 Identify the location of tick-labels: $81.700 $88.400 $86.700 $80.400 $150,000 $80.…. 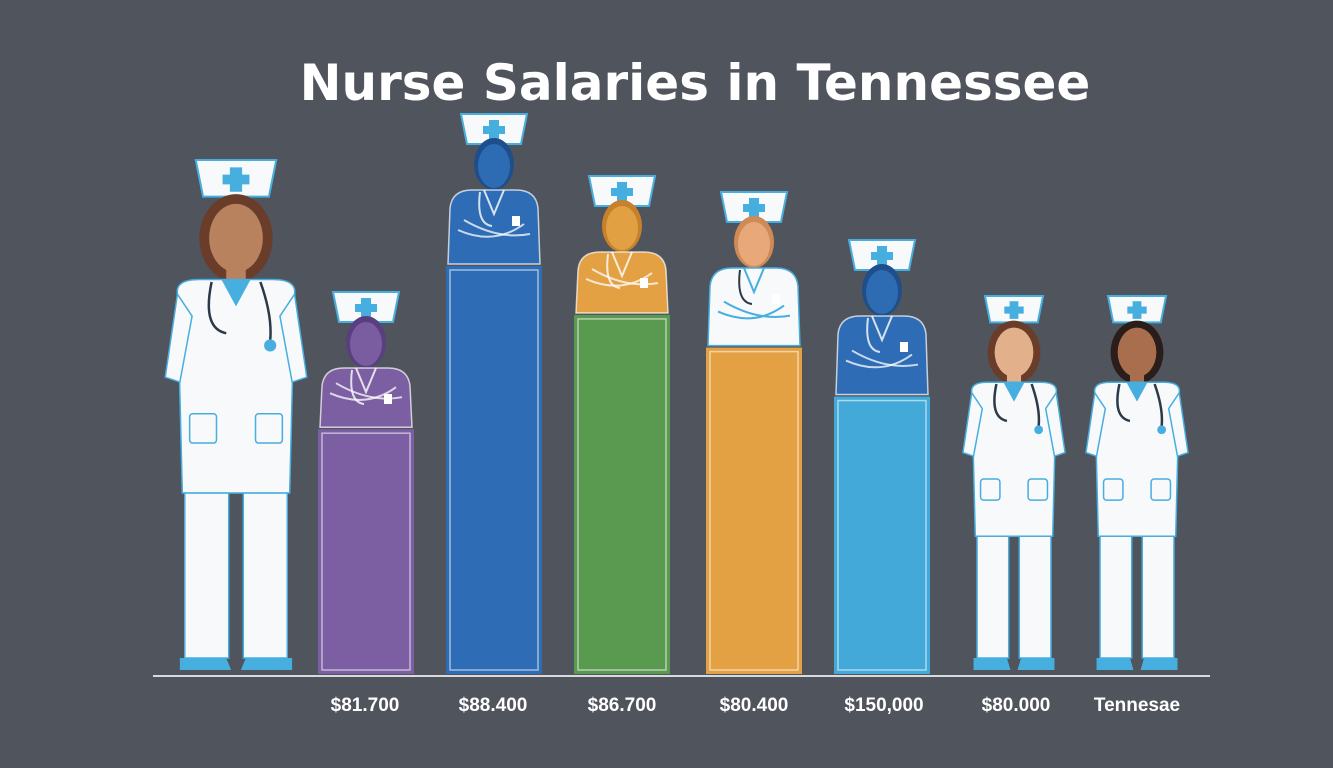
(755, 705).